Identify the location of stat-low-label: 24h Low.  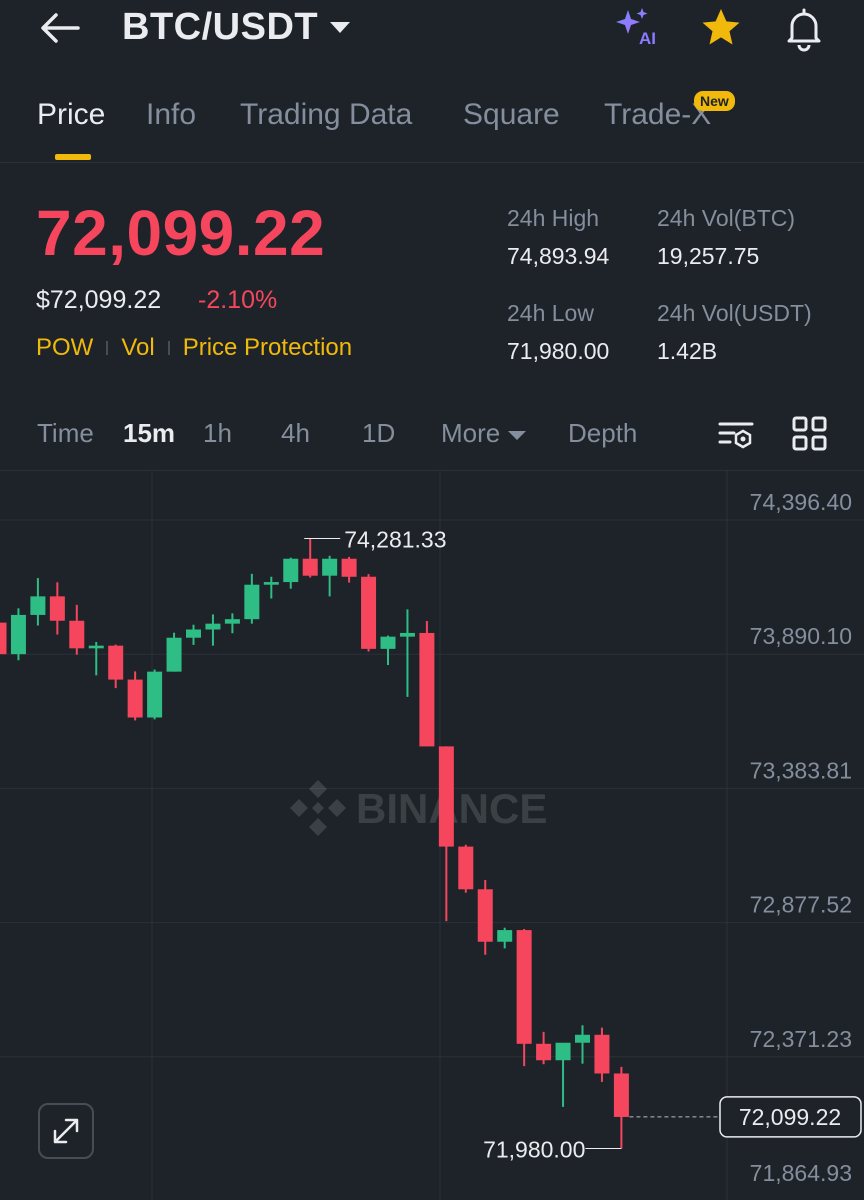
(550, 313).